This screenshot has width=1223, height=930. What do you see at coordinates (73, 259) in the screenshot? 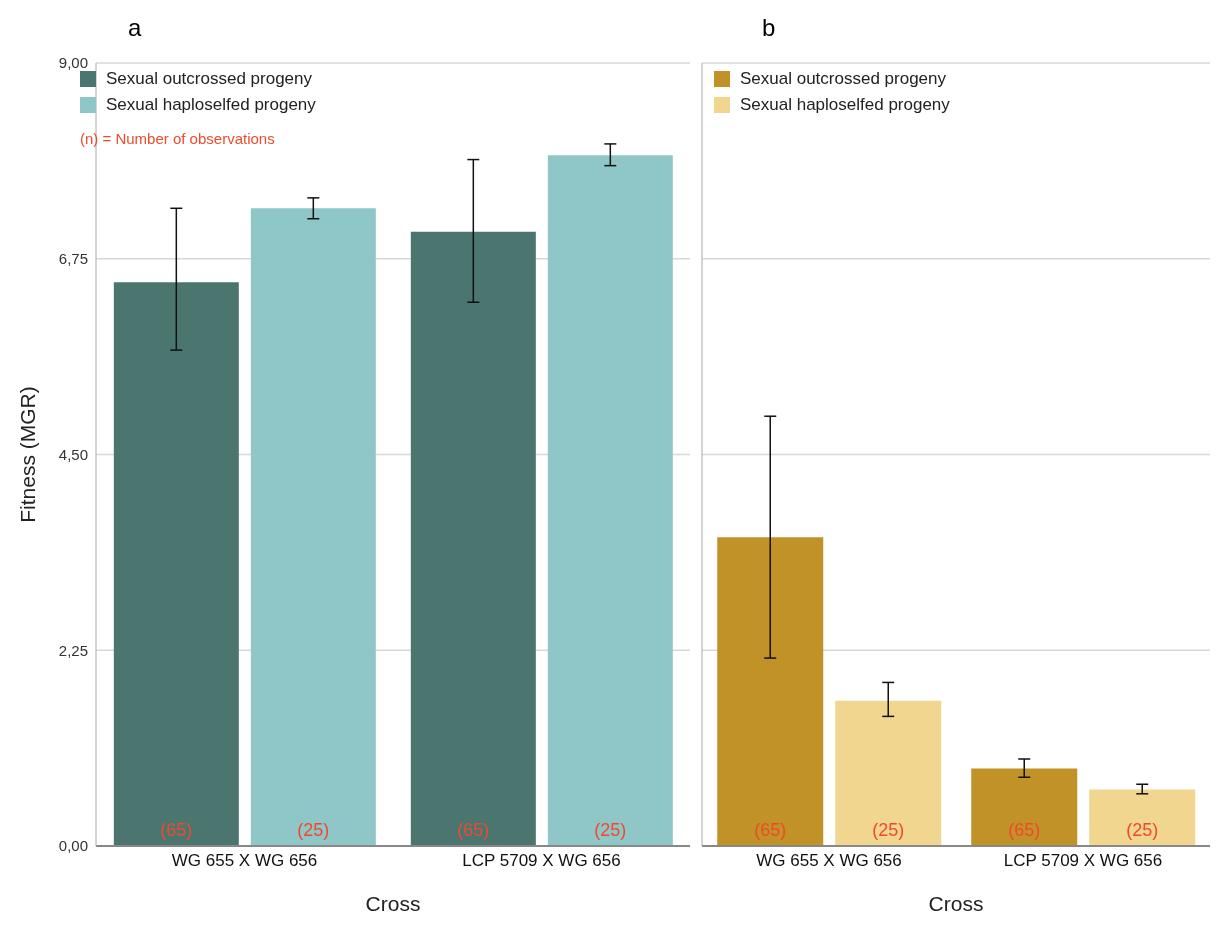
I see `y-tick-label: 6,75` at bounding box center [73, 259].